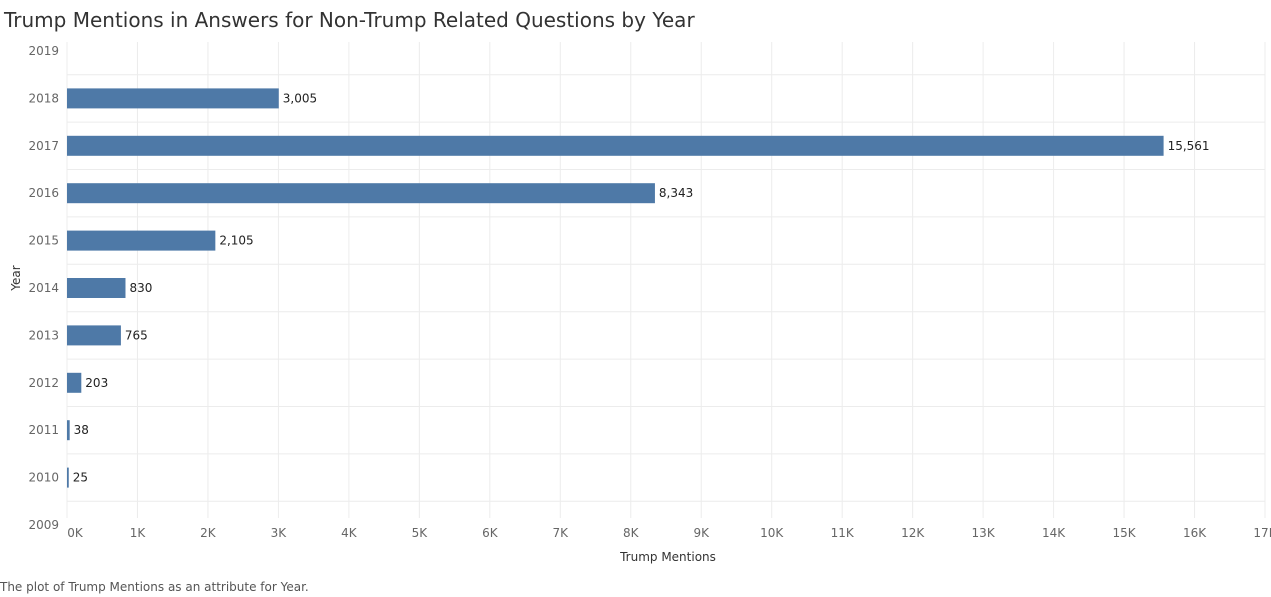 This screenshot has width=1271, height=597. Describe the element at coordinates (1124, 533) in the screenshot. I see `x-tick-label: 15K` at that location.